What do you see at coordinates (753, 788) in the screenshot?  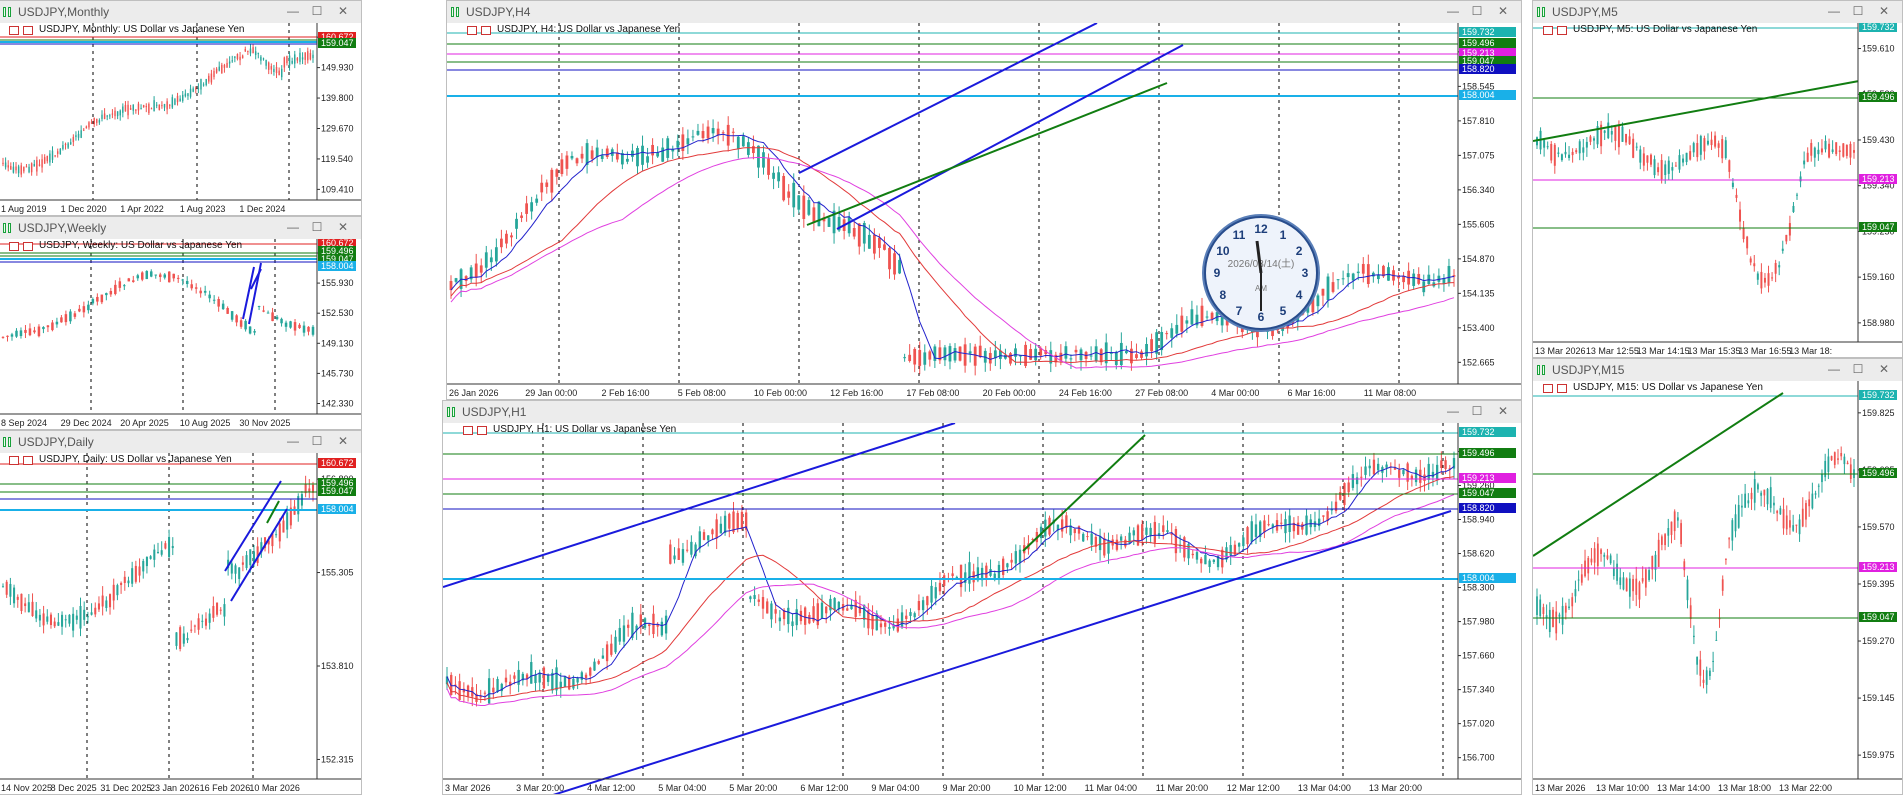 I see `time-label: 5 Mar 20:00` at bounding box center [753, 788].